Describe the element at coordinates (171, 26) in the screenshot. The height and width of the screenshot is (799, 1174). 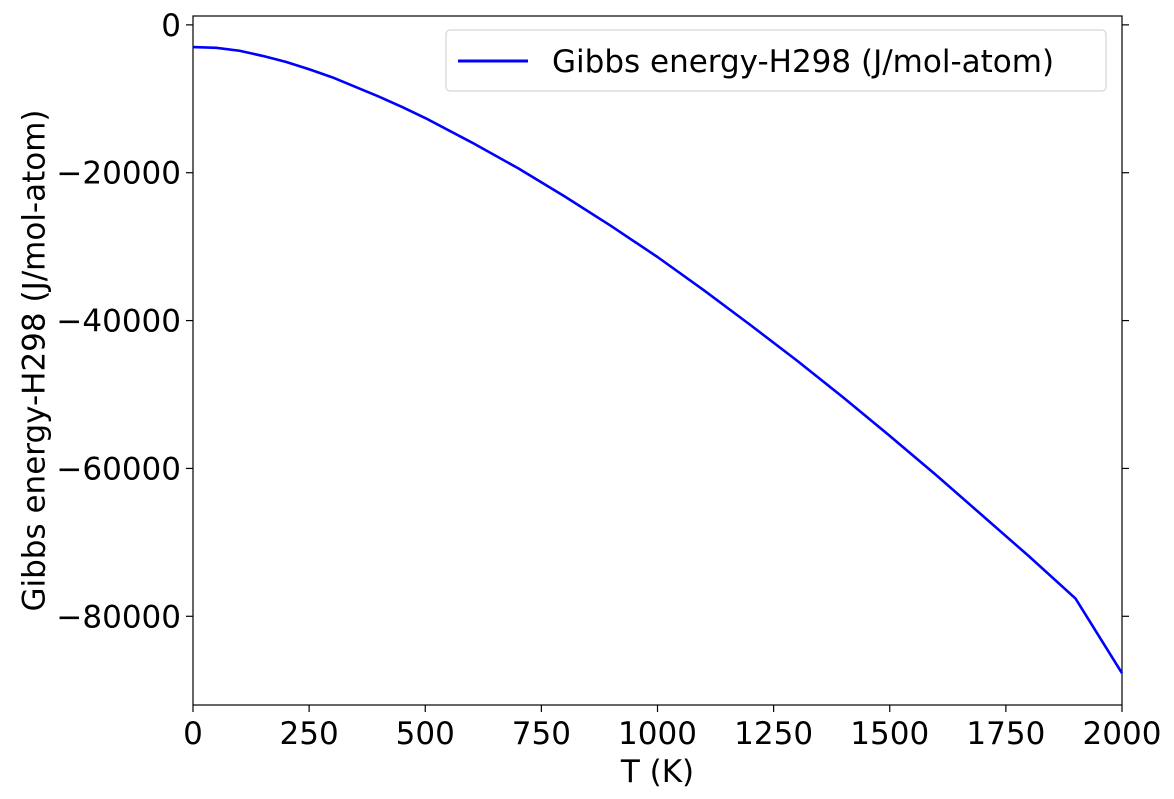
I see `y-tick-label: 0` at that location.